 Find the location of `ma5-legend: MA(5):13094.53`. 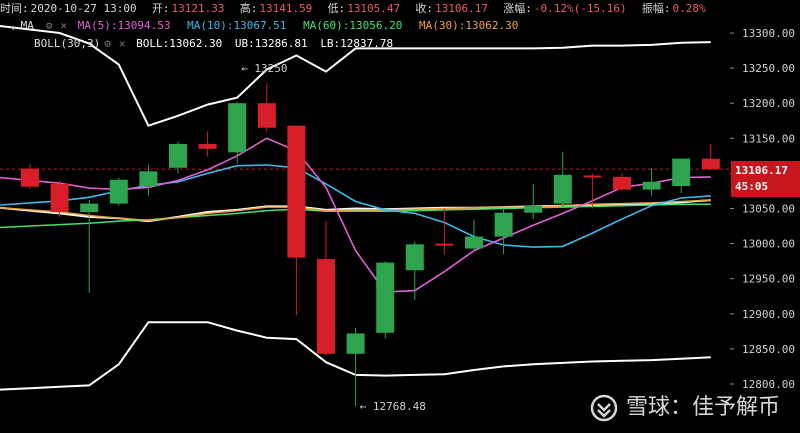

ma5-legend: MA(5):13094.53 is located at coordinates (124, 25).